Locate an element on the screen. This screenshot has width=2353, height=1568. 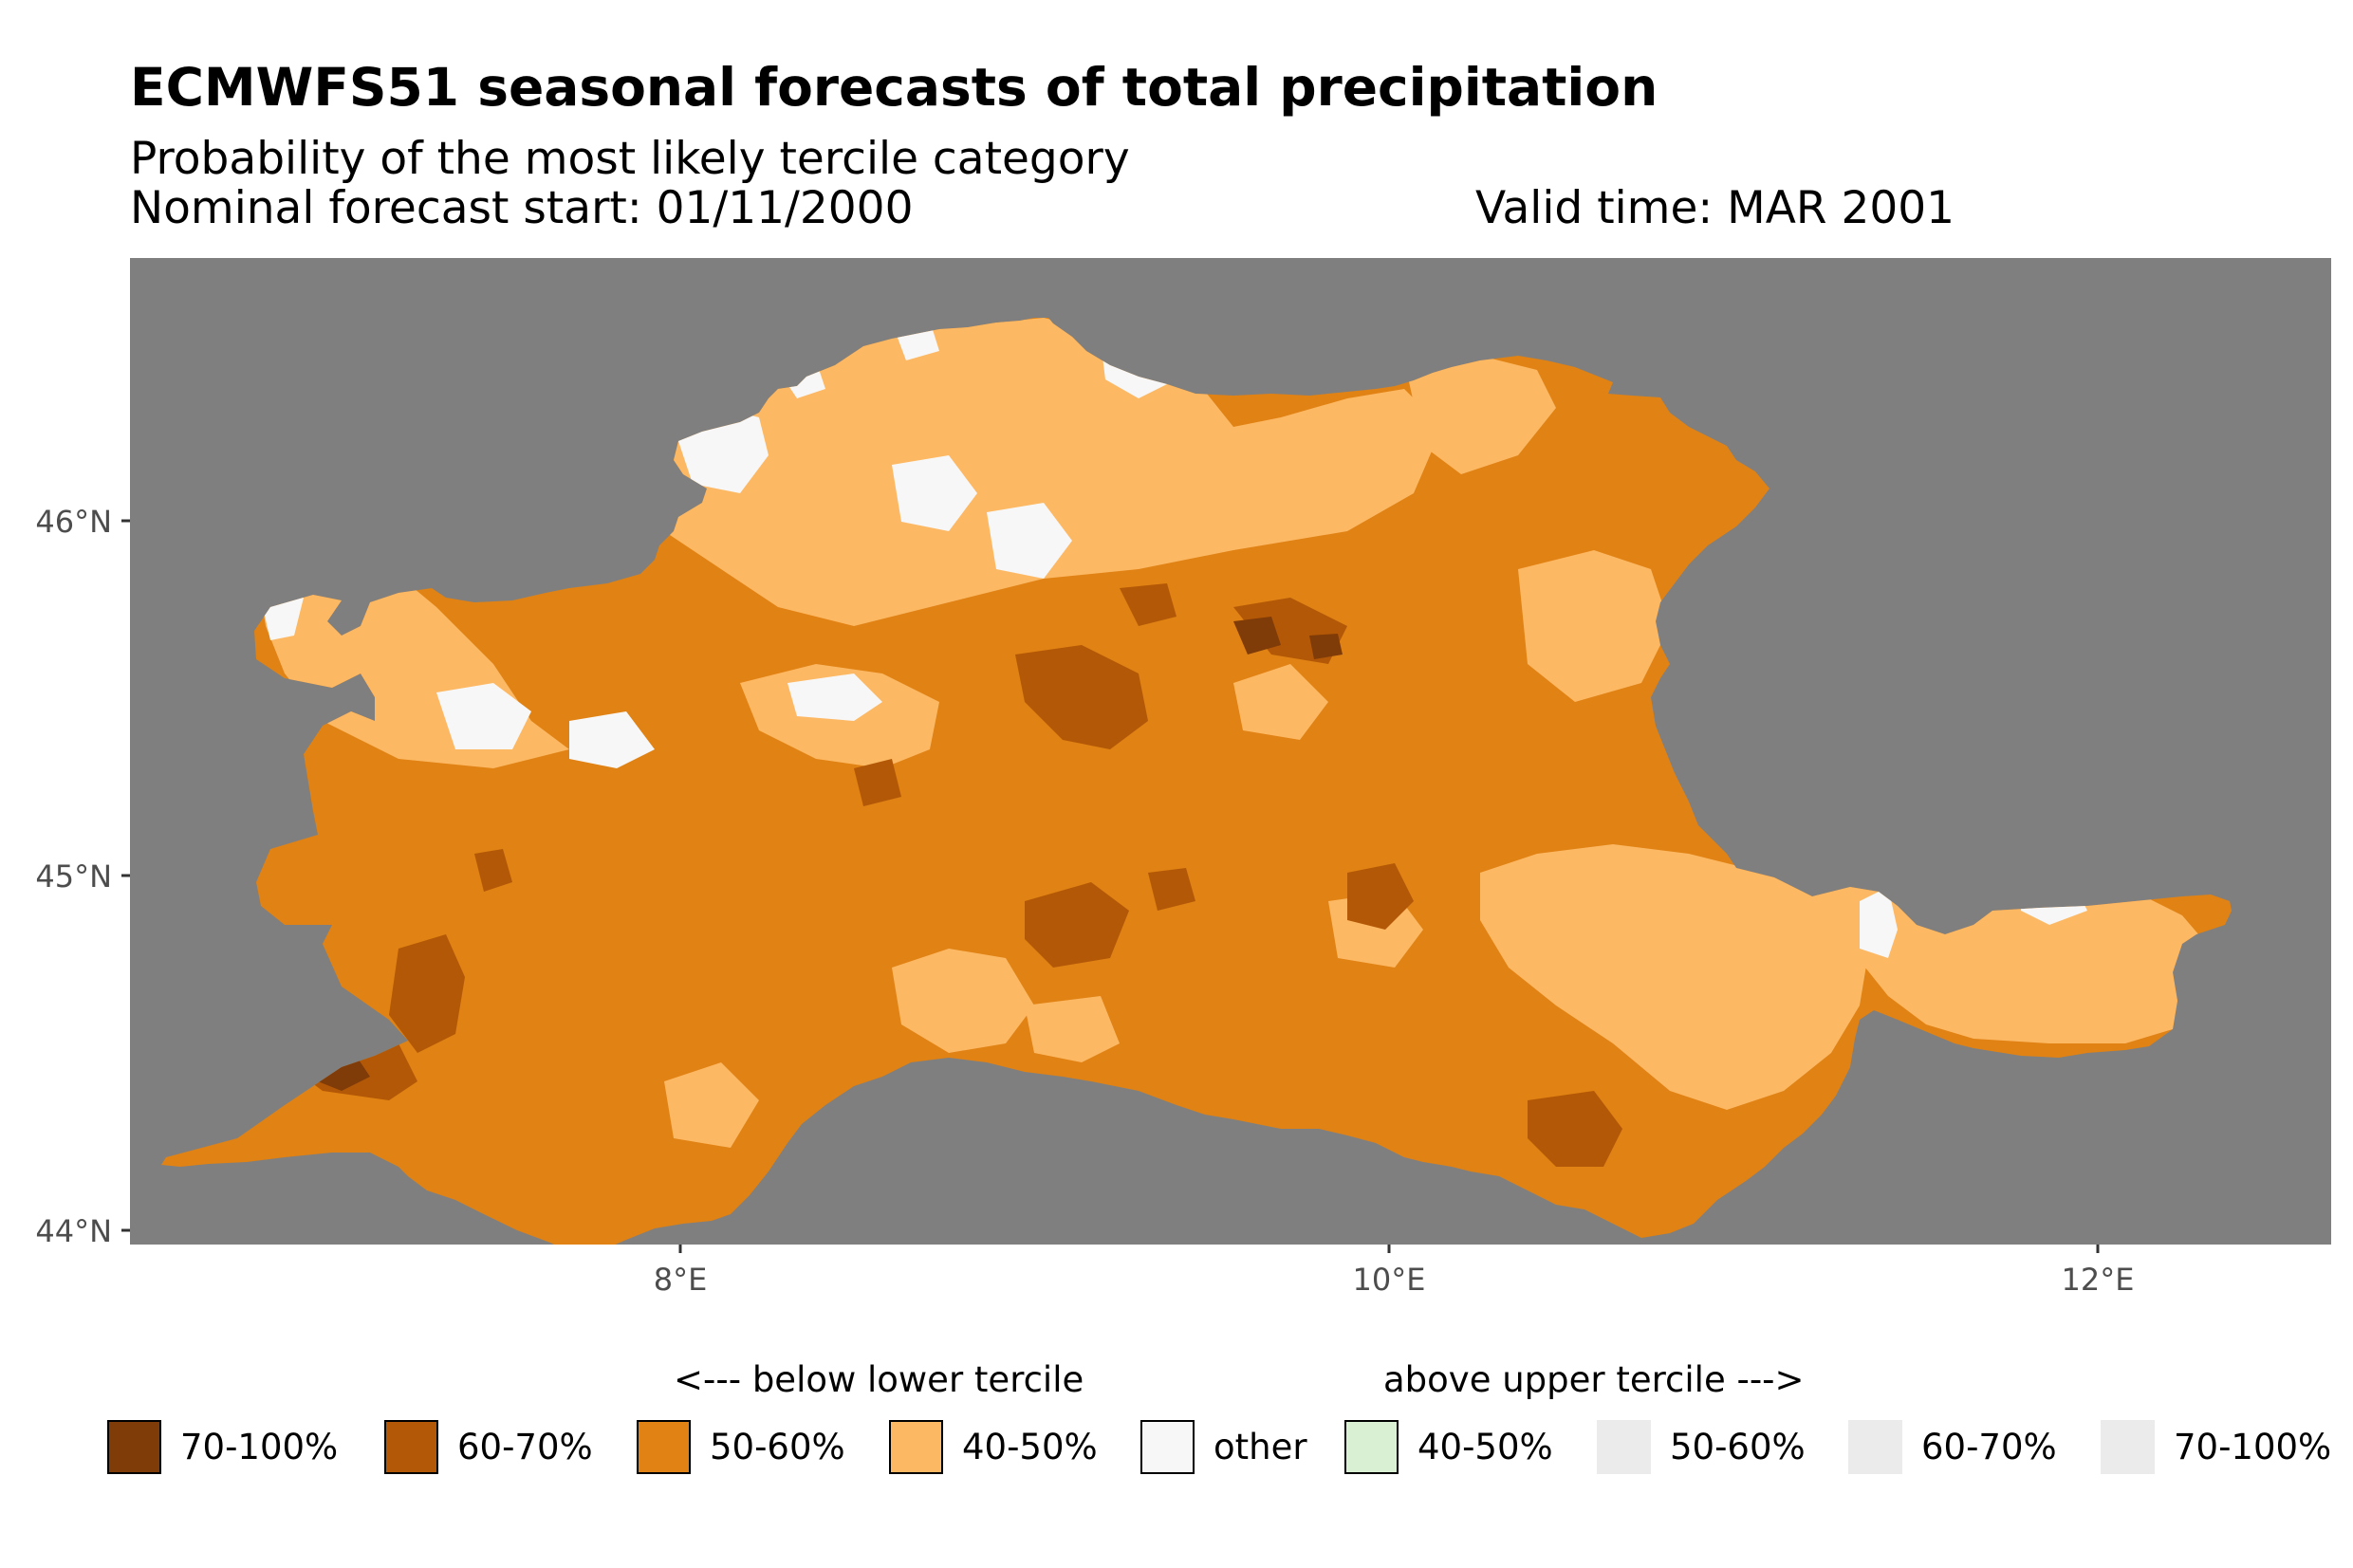
x-axis: 8°E 10°E 12°E is located at coordinates (1394, 1271).